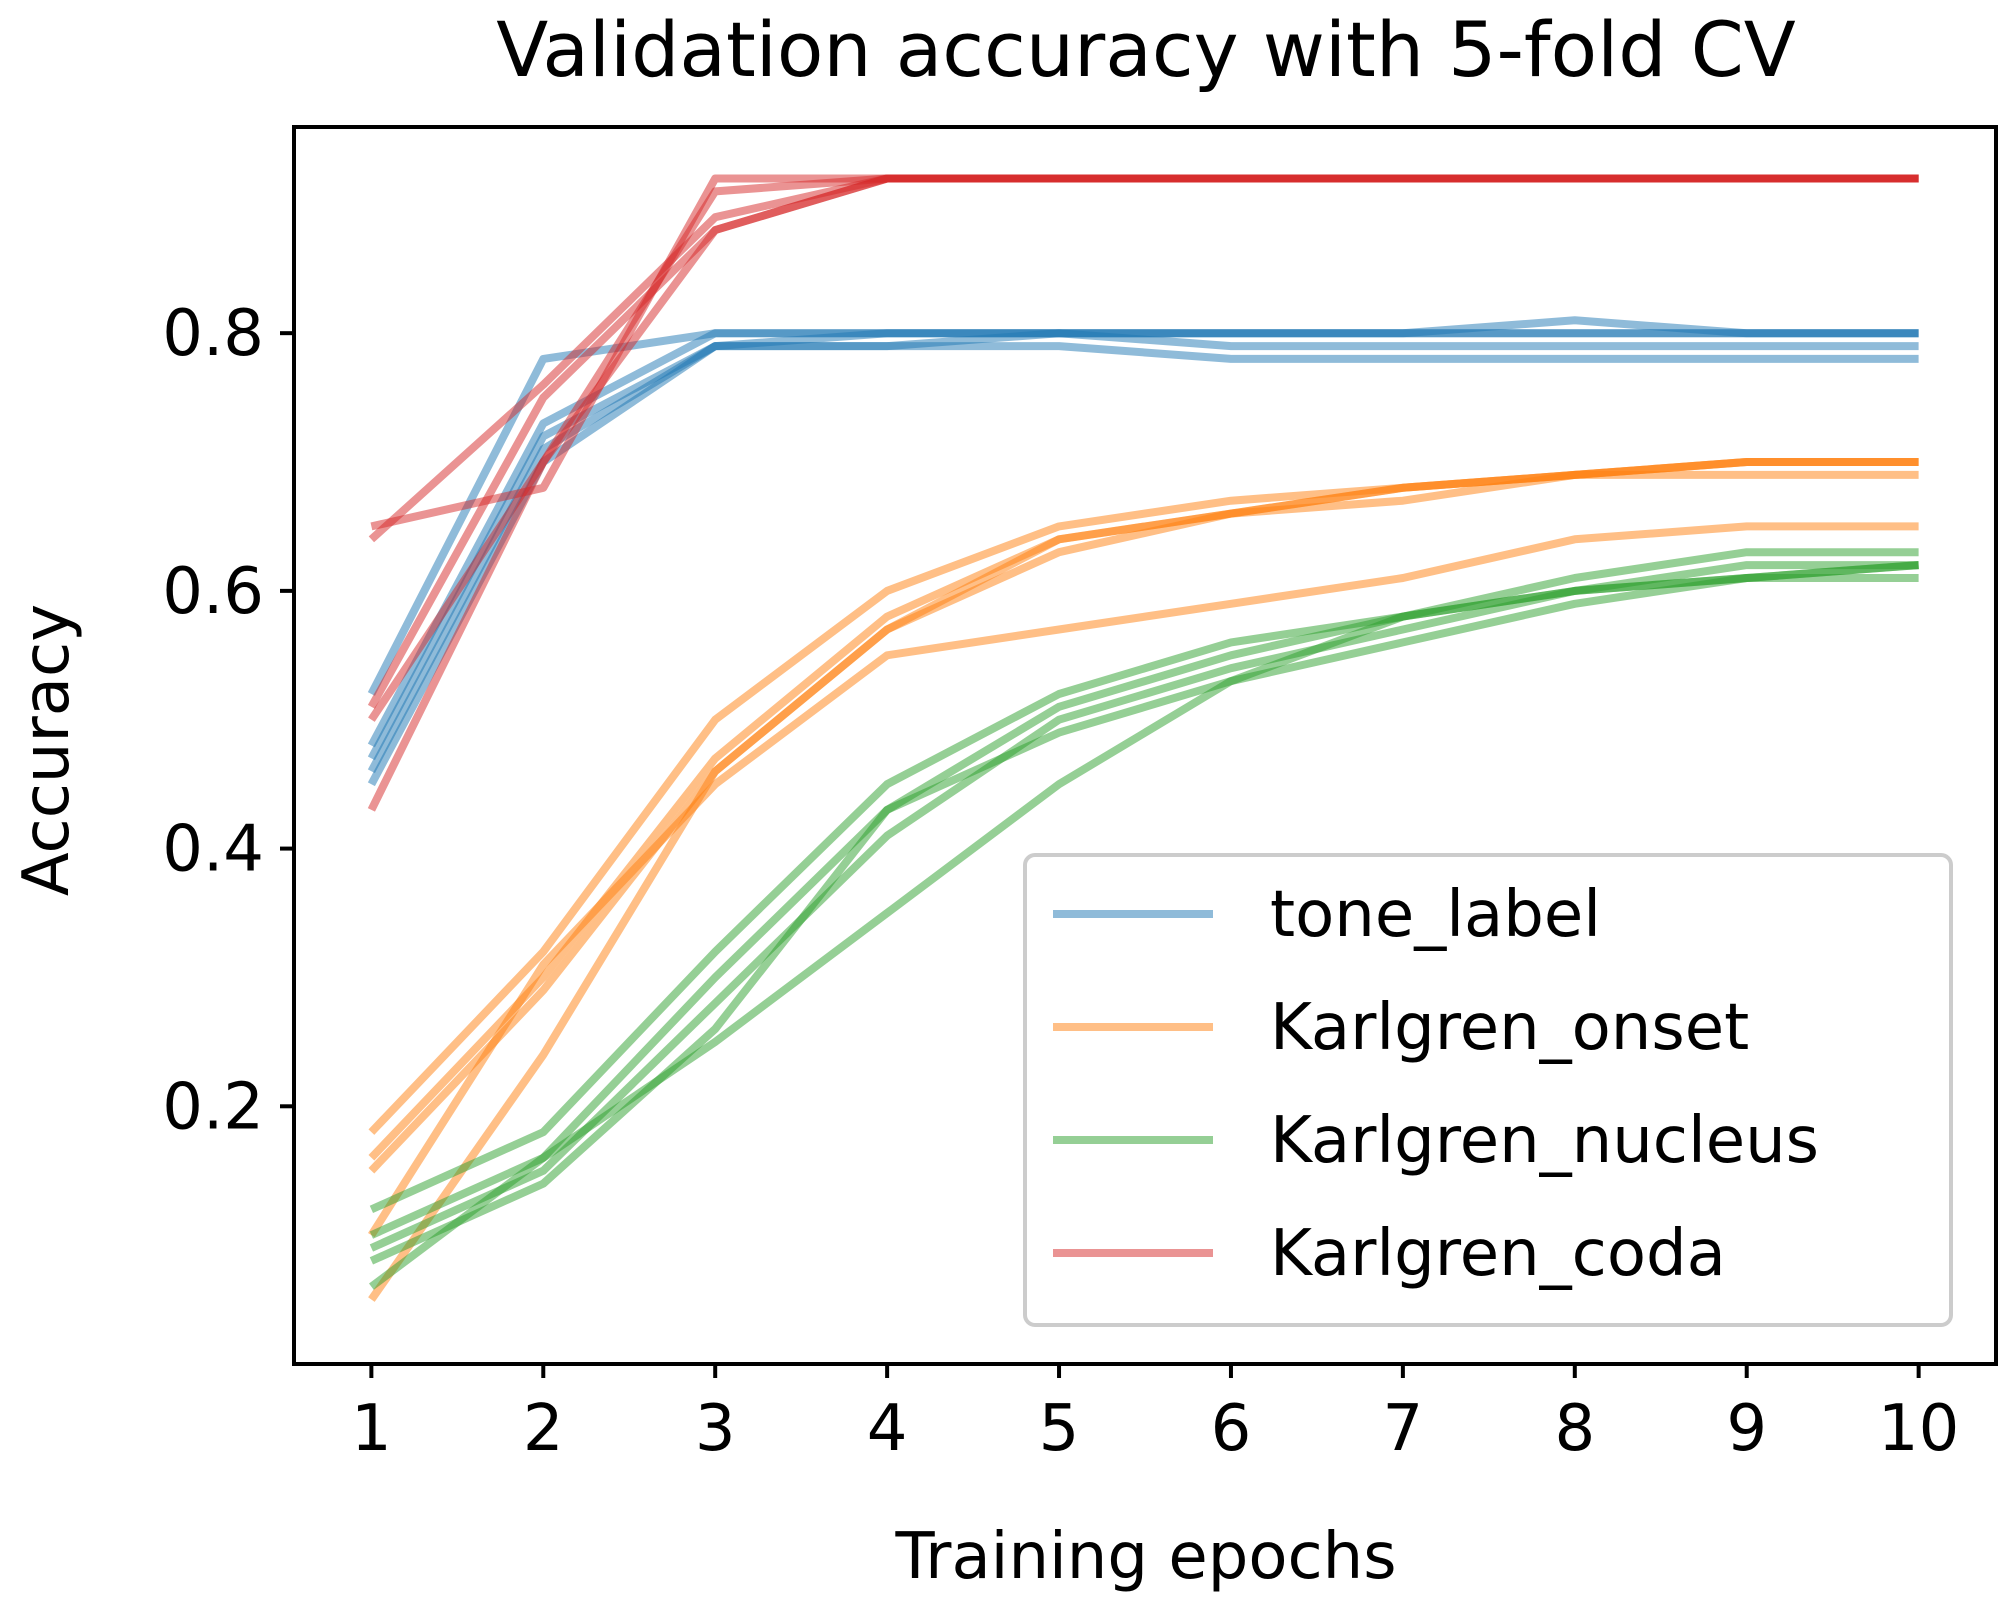 This screenshot has height=1602, width=2004. I want to click on legend-label-Karlgren_nucleus: Karlgren_nucleus, so click(1544, 1141).